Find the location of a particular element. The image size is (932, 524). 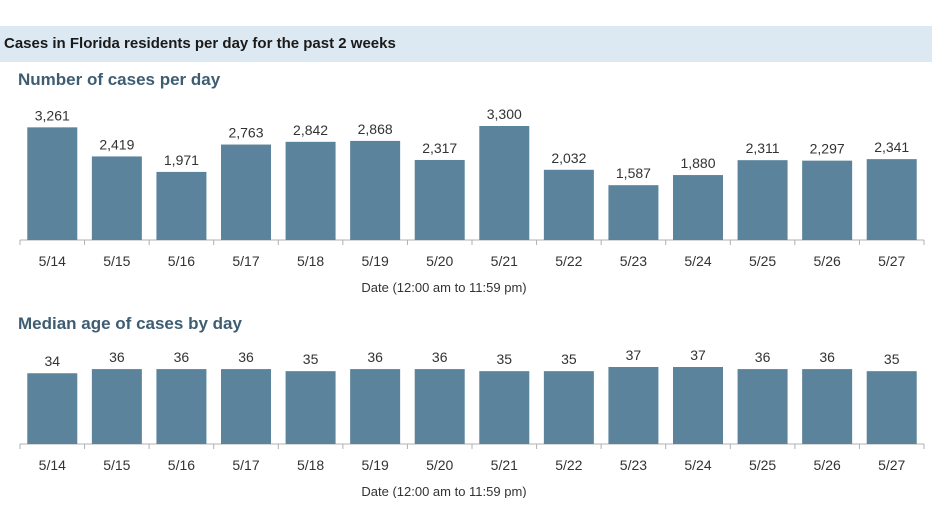

value-label: 3,261 is located at coordinates (52, 115).